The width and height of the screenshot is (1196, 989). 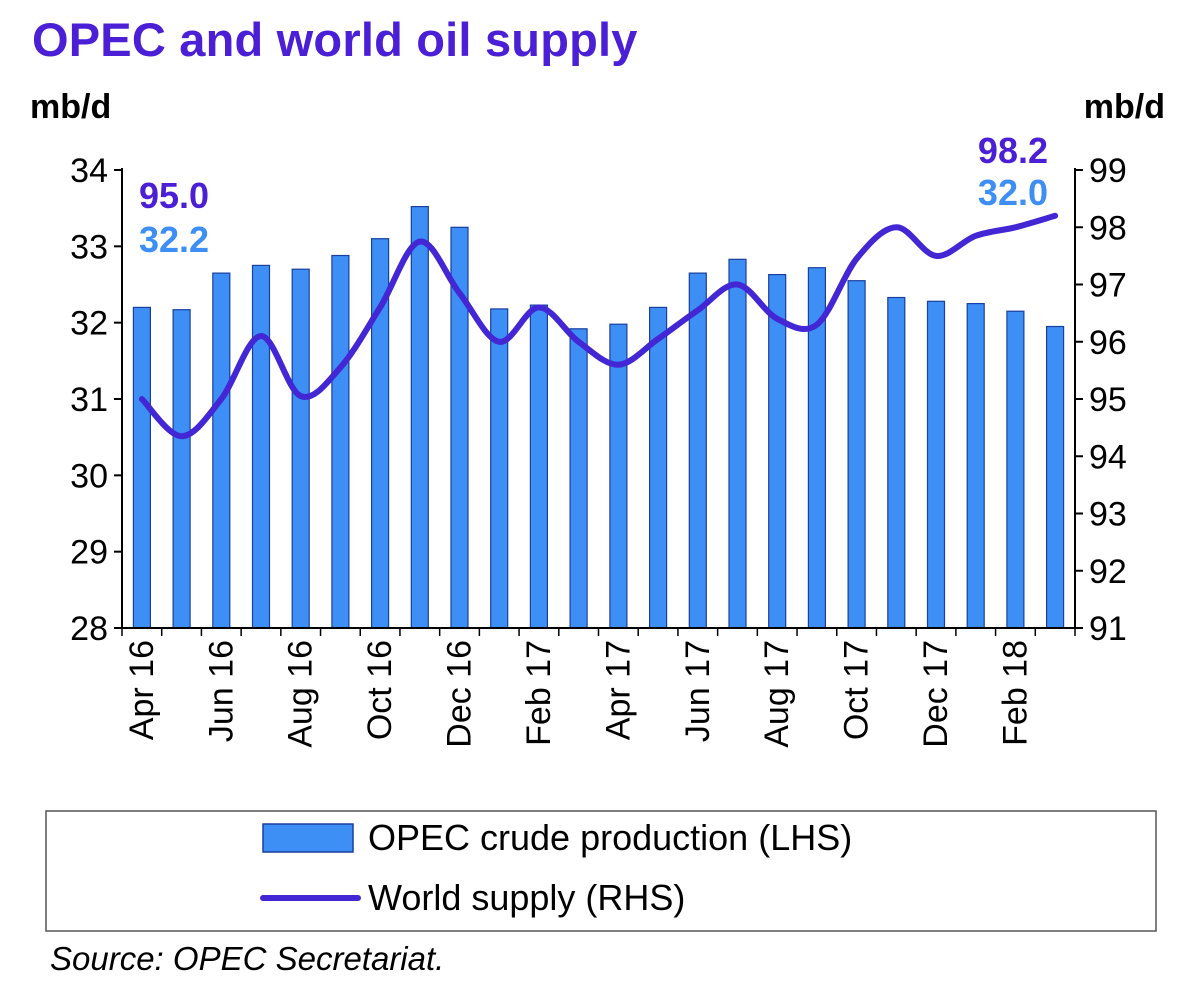 I want to click on legend-label-world: World supply (RHS), so click(x=526, y=897).